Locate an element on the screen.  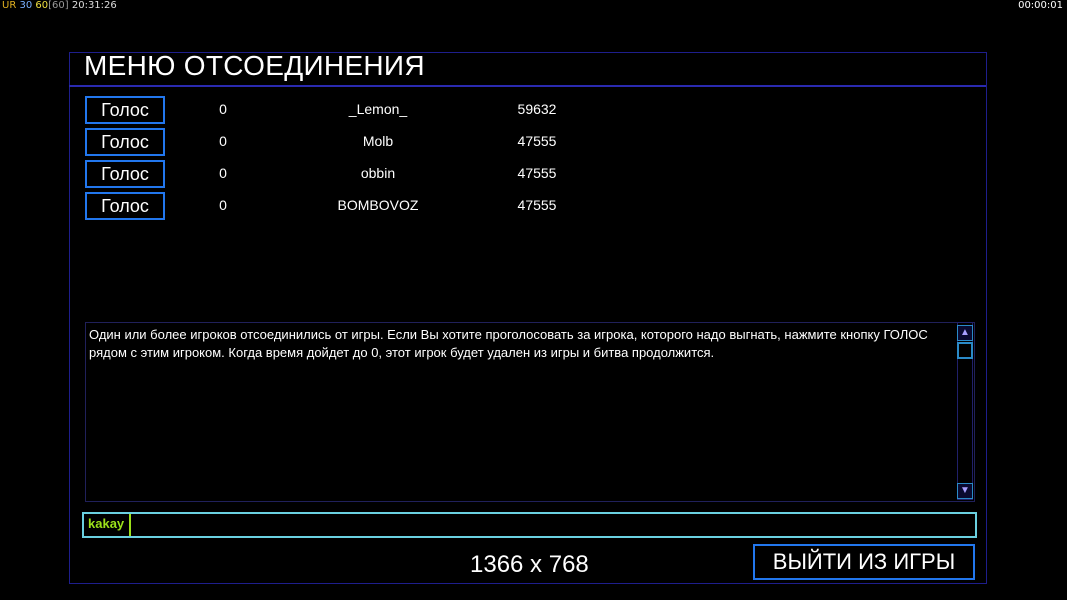
hud-timer: 00:00:01 is located at coordinates (1040, 5).